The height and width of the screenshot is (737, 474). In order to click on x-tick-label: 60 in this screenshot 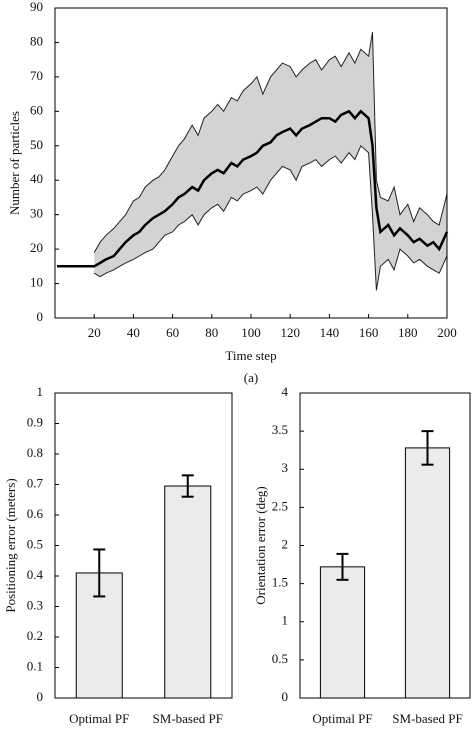, I will do `click(172, 332)`.